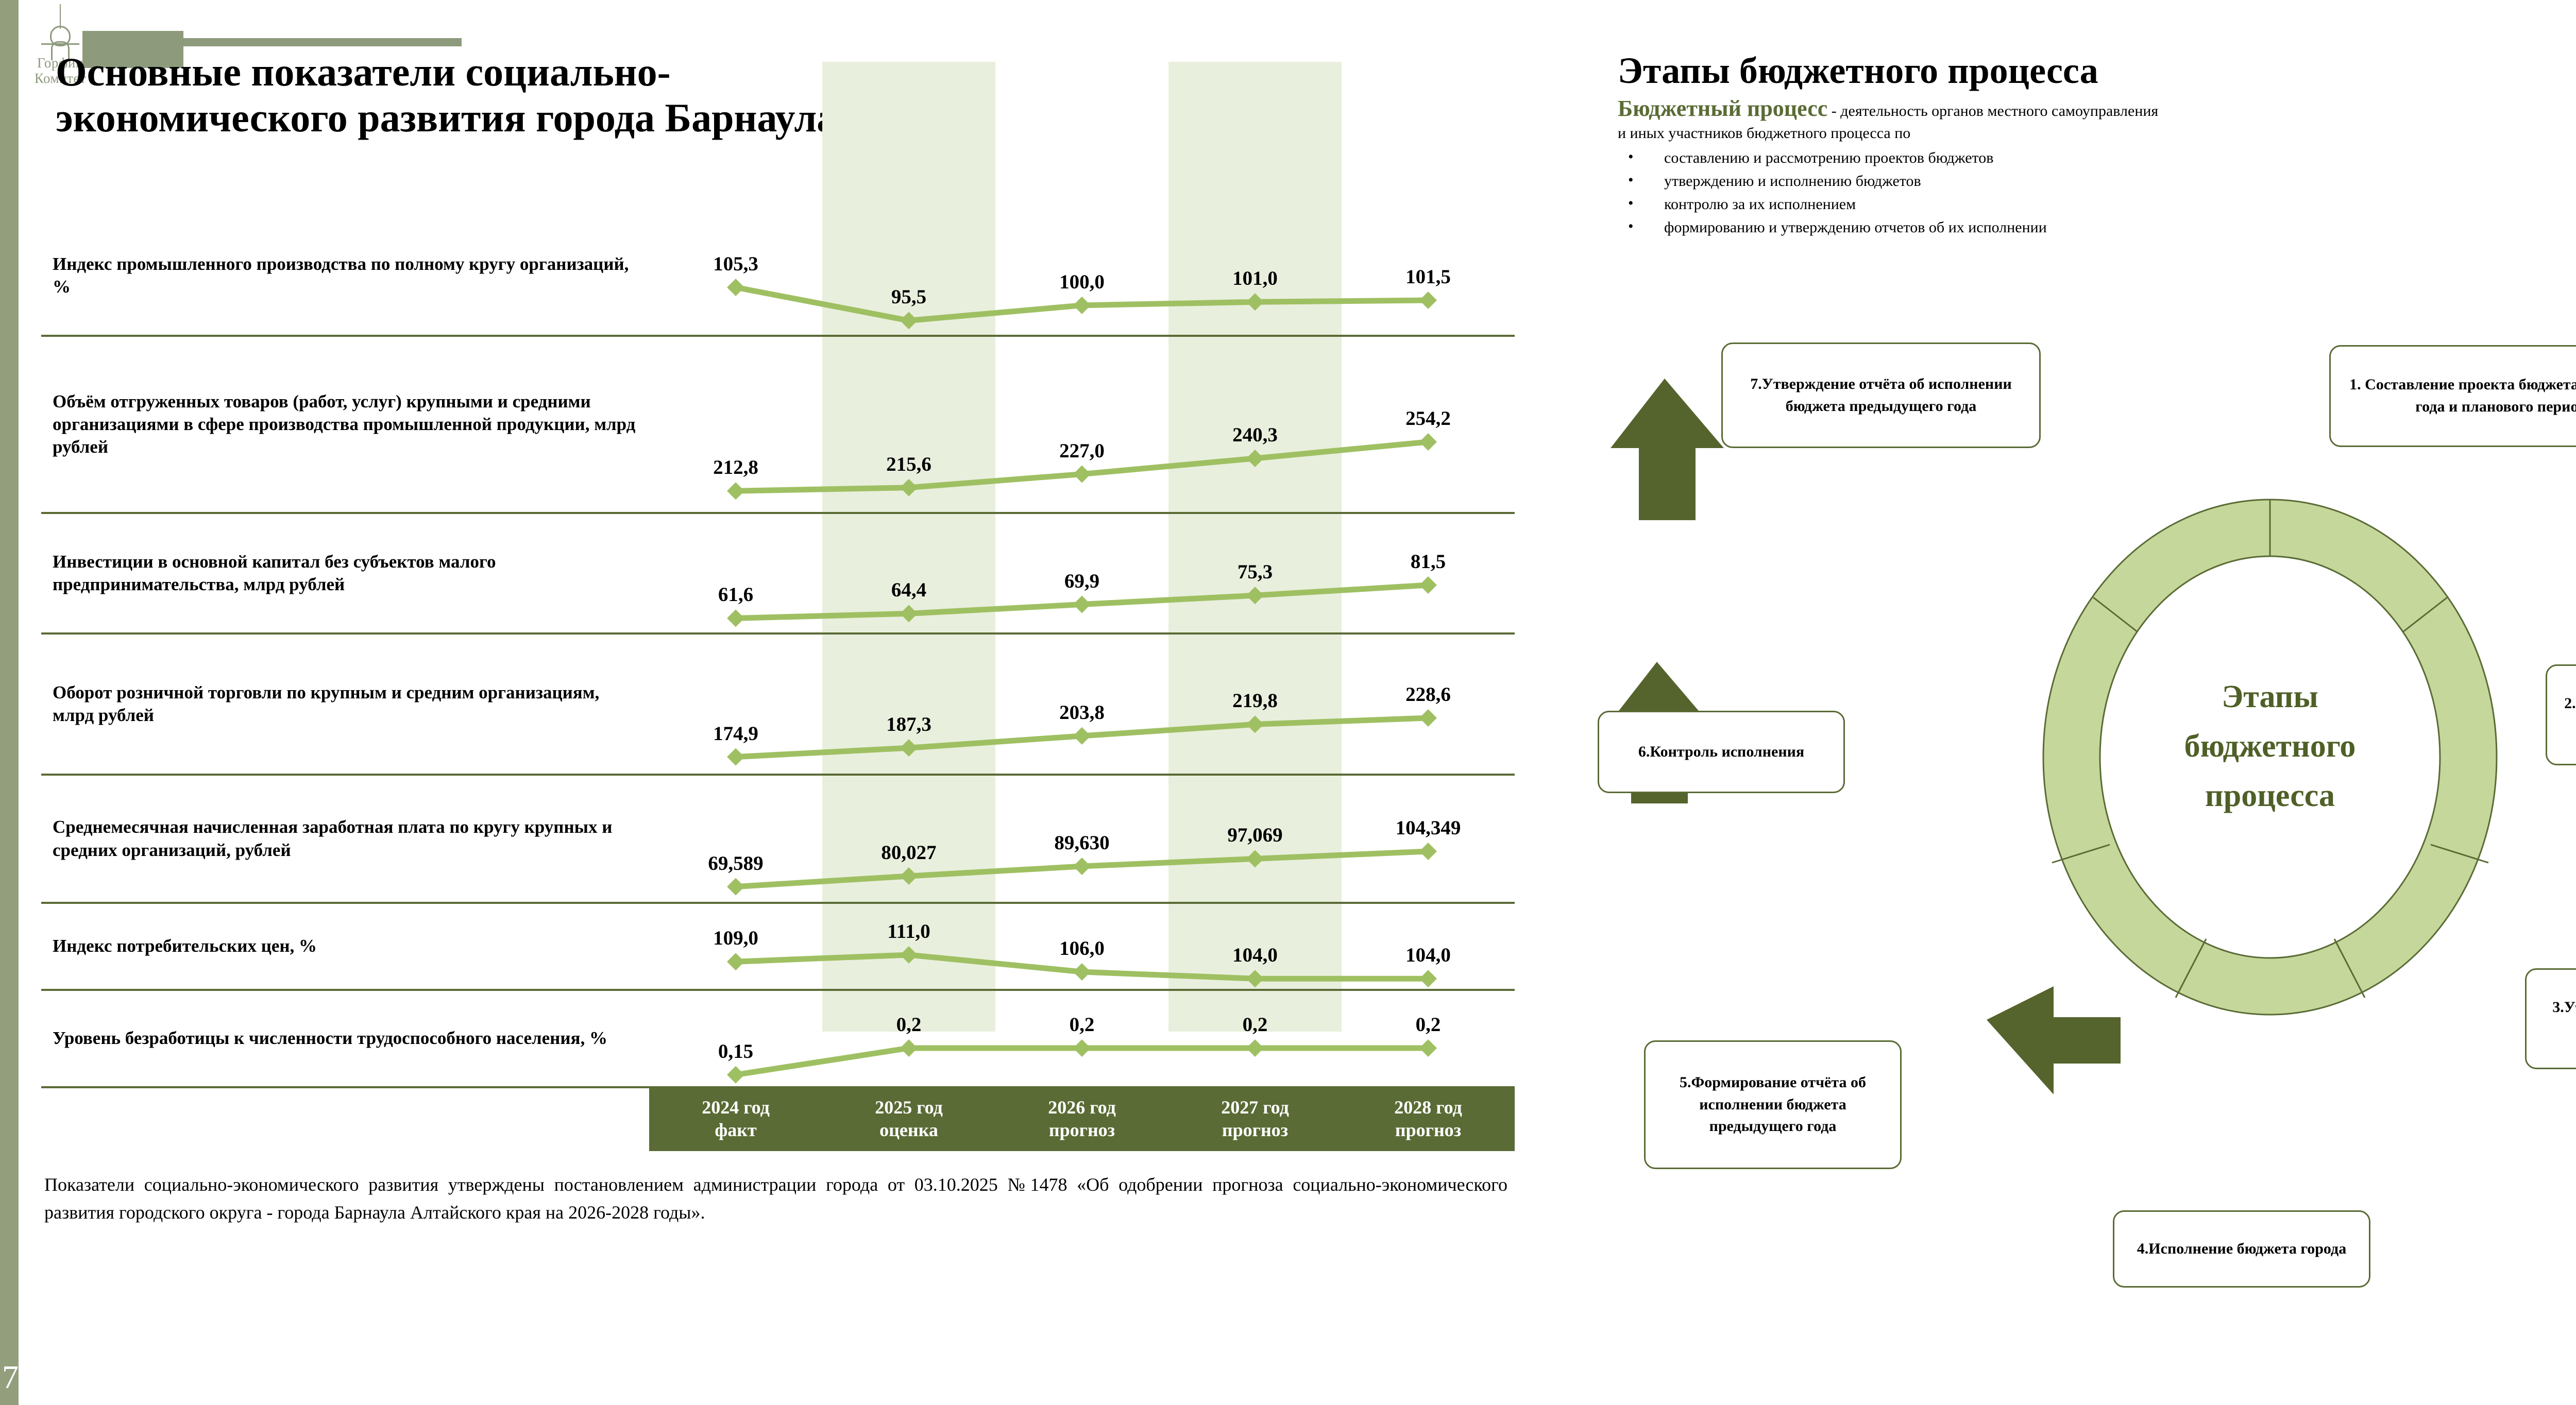 The image size is (2576, 1405). I want to click on year-header-year: 2028 год, so click(1428, 1107).